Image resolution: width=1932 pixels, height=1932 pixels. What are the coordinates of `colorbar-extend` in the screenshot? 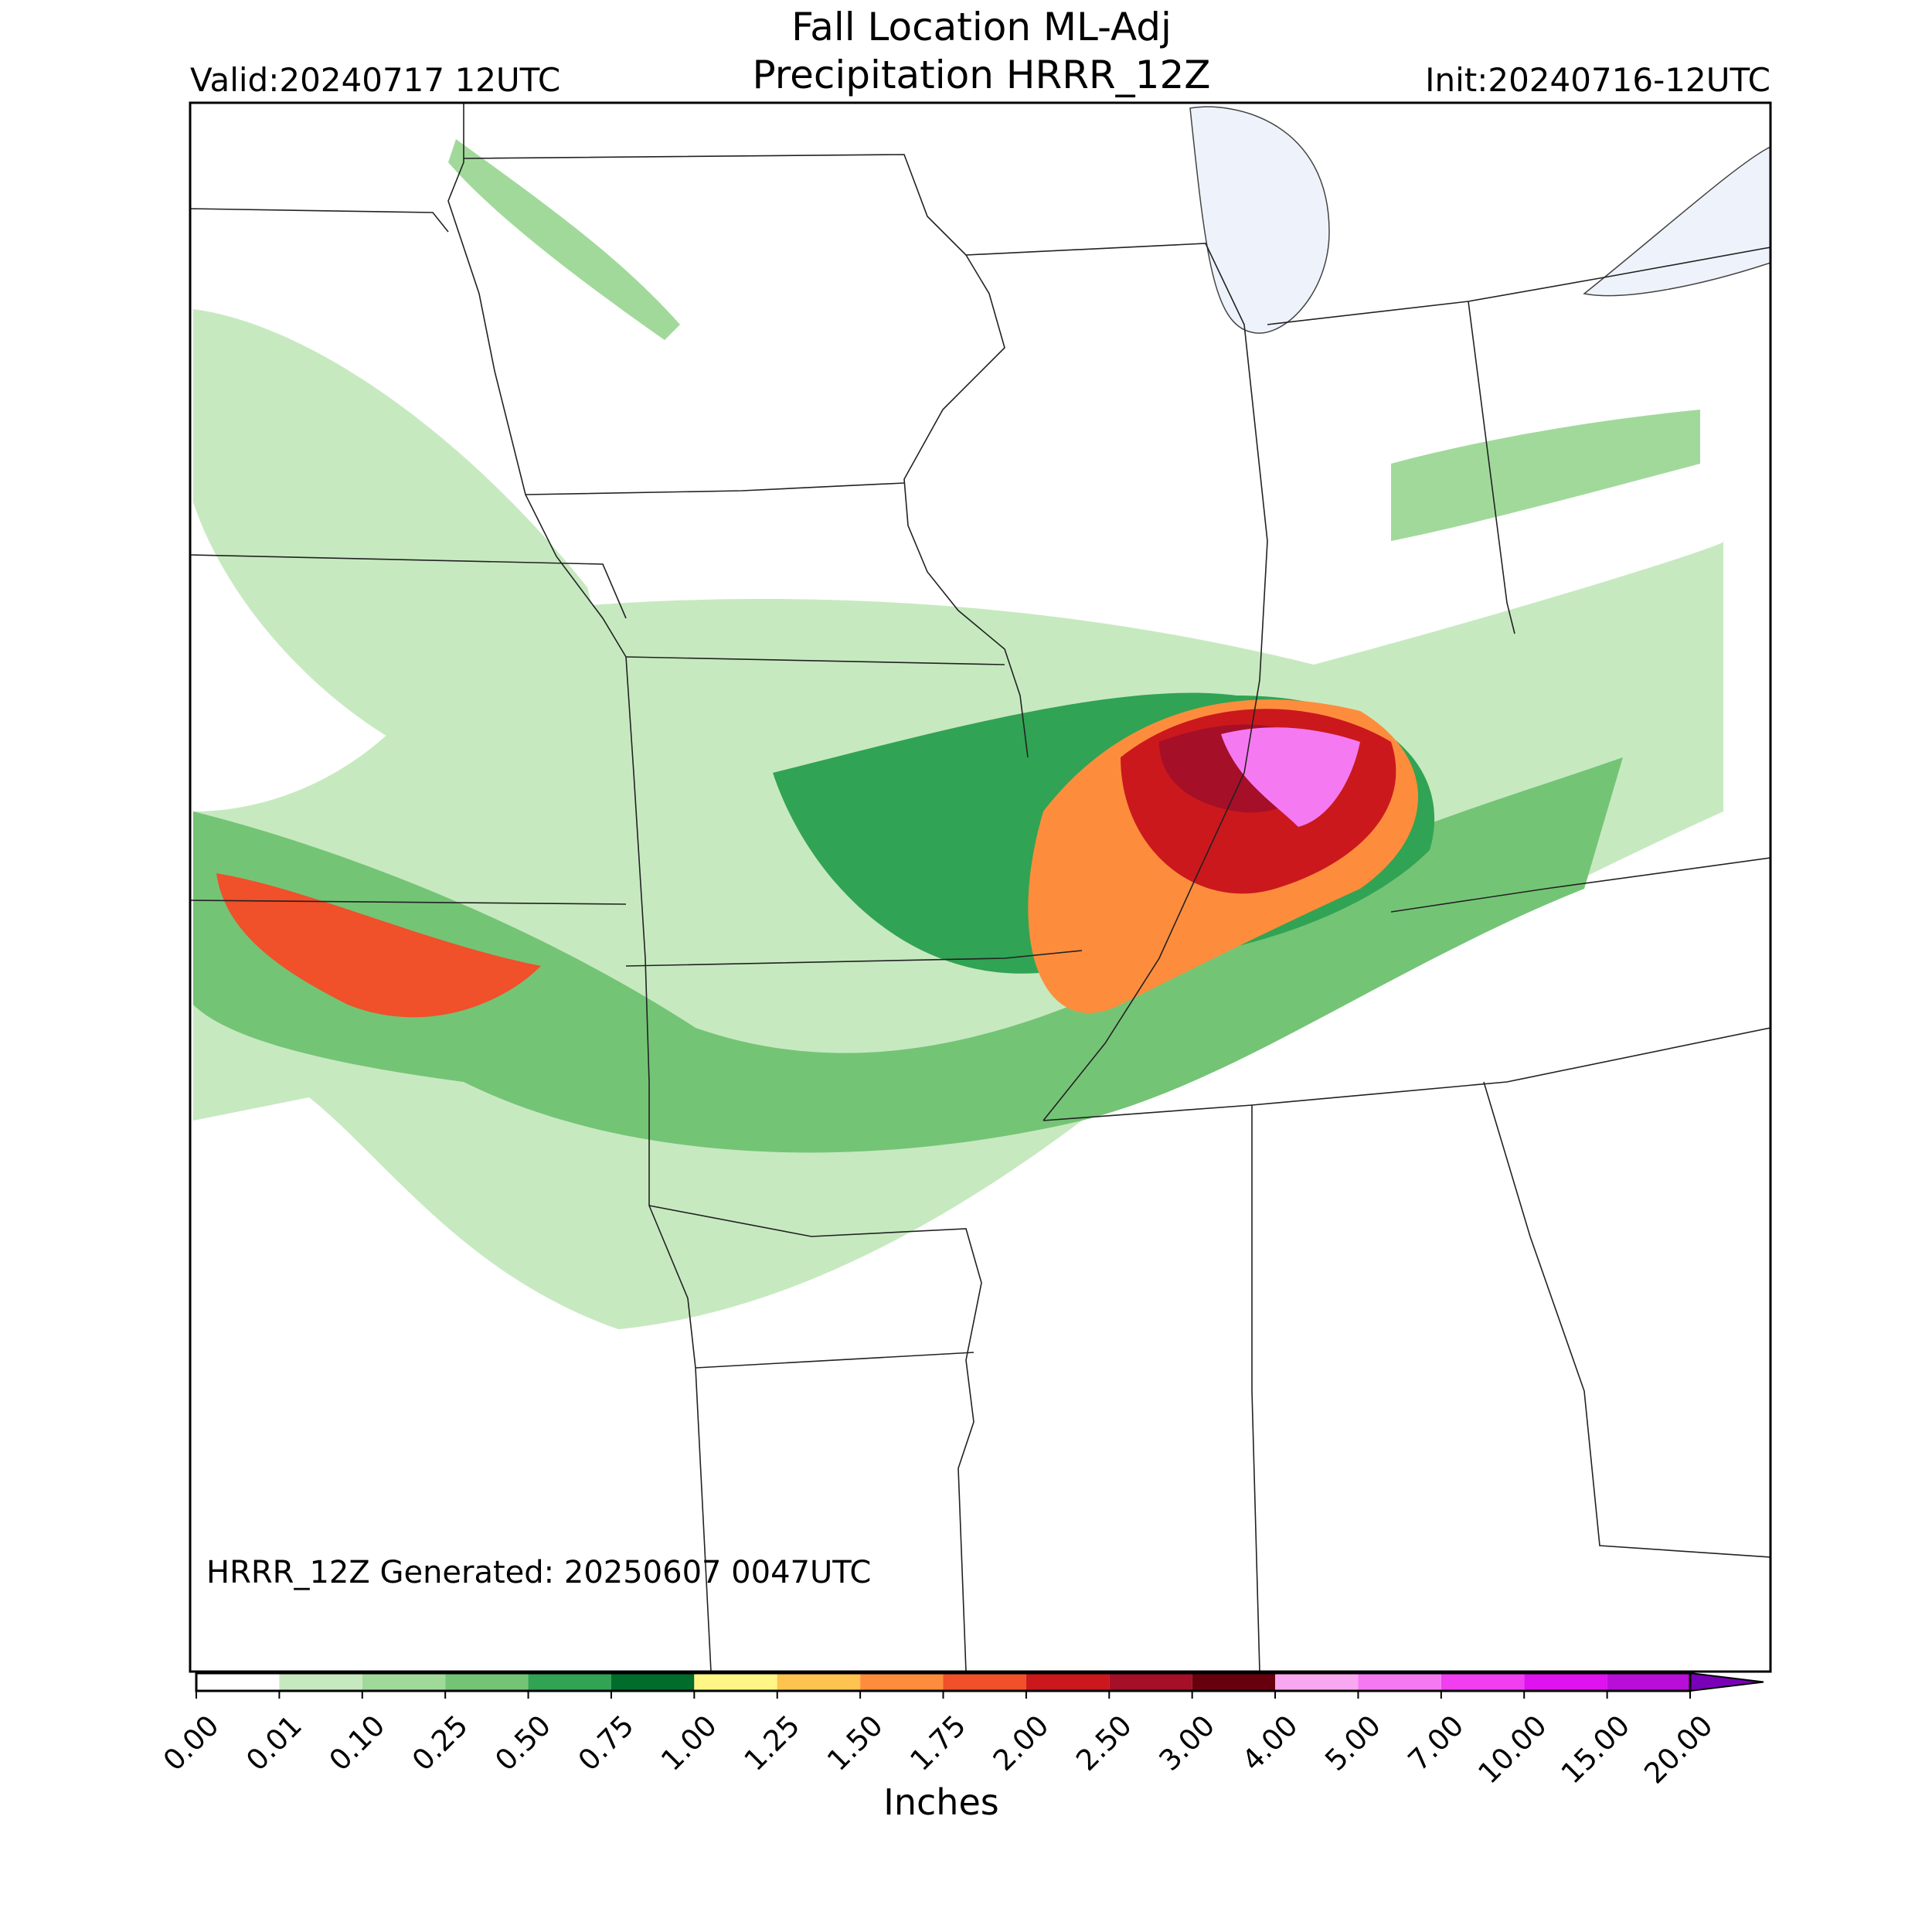 It's located at (1727, 1682).